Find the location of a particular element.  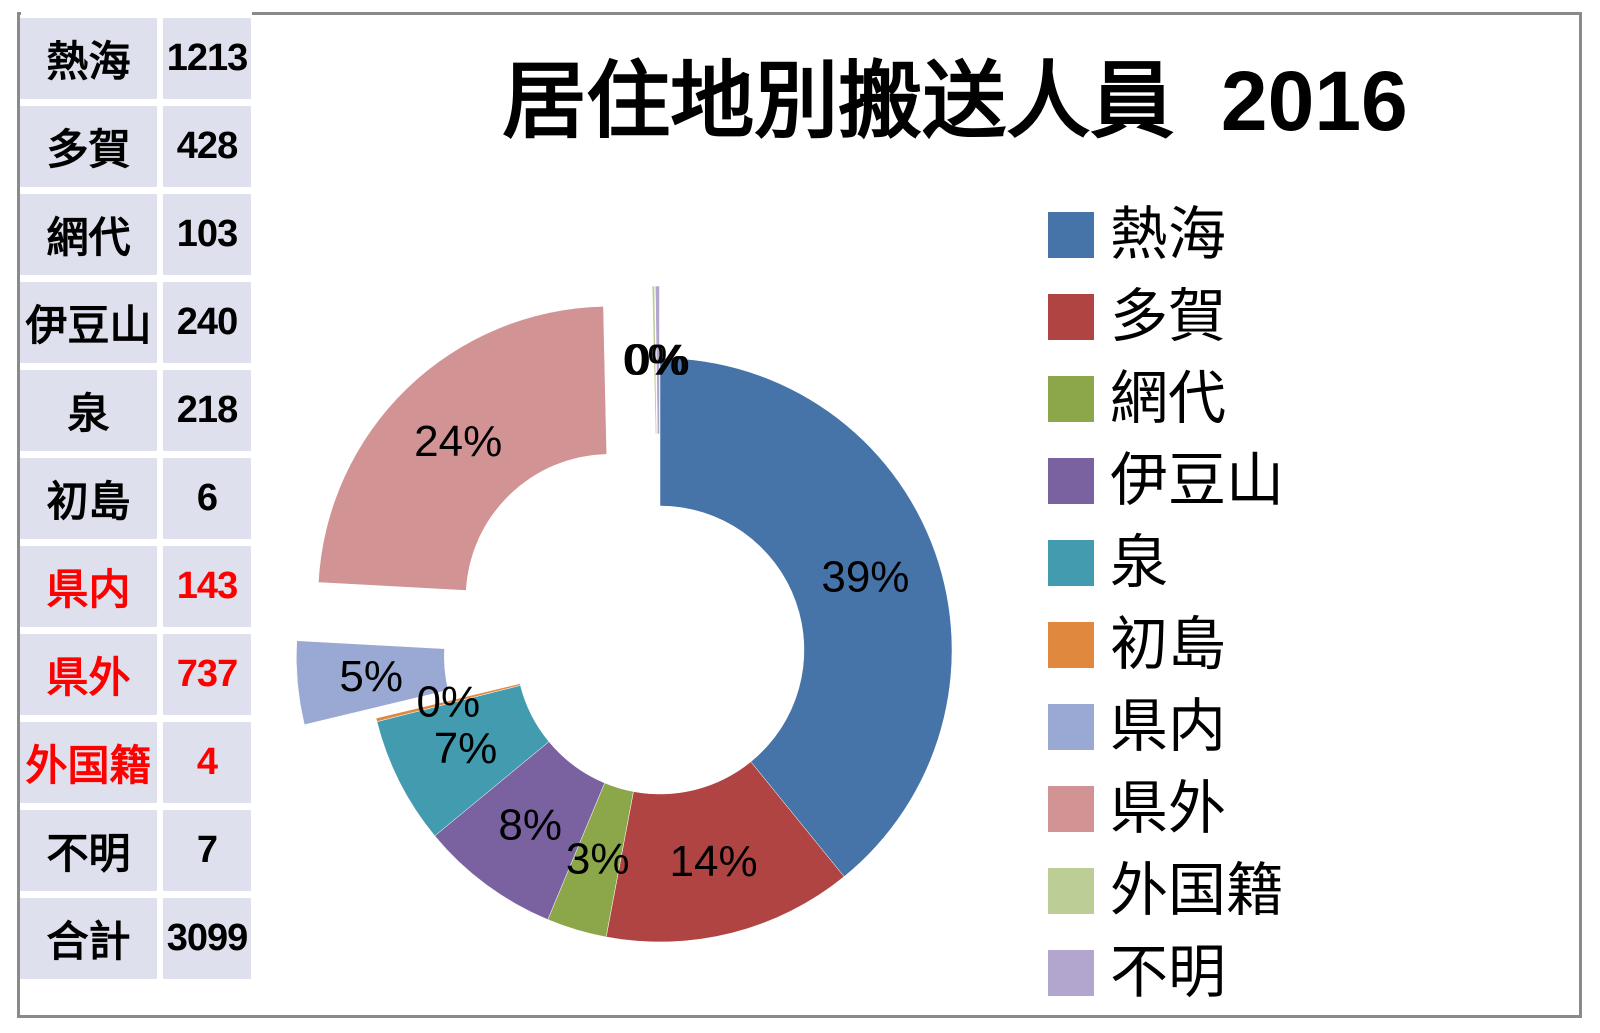

table-cell-value: 4 is located at coordinates (207, 762).